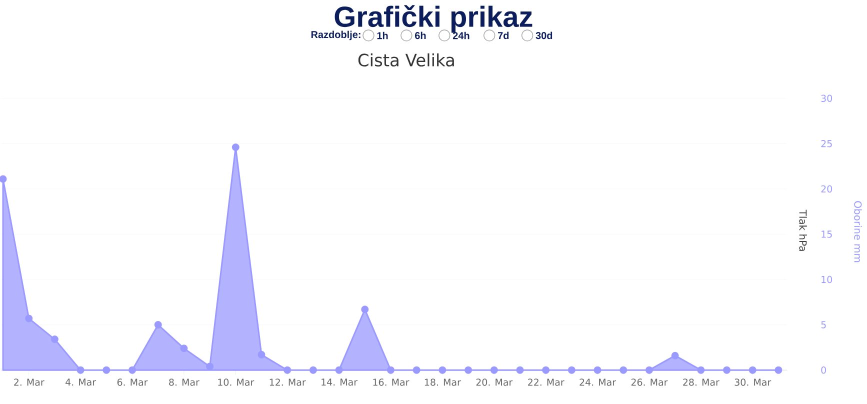 The image size is (867, 404). I want to click on x-tick-label: 16. Mar, so click(391, 382).